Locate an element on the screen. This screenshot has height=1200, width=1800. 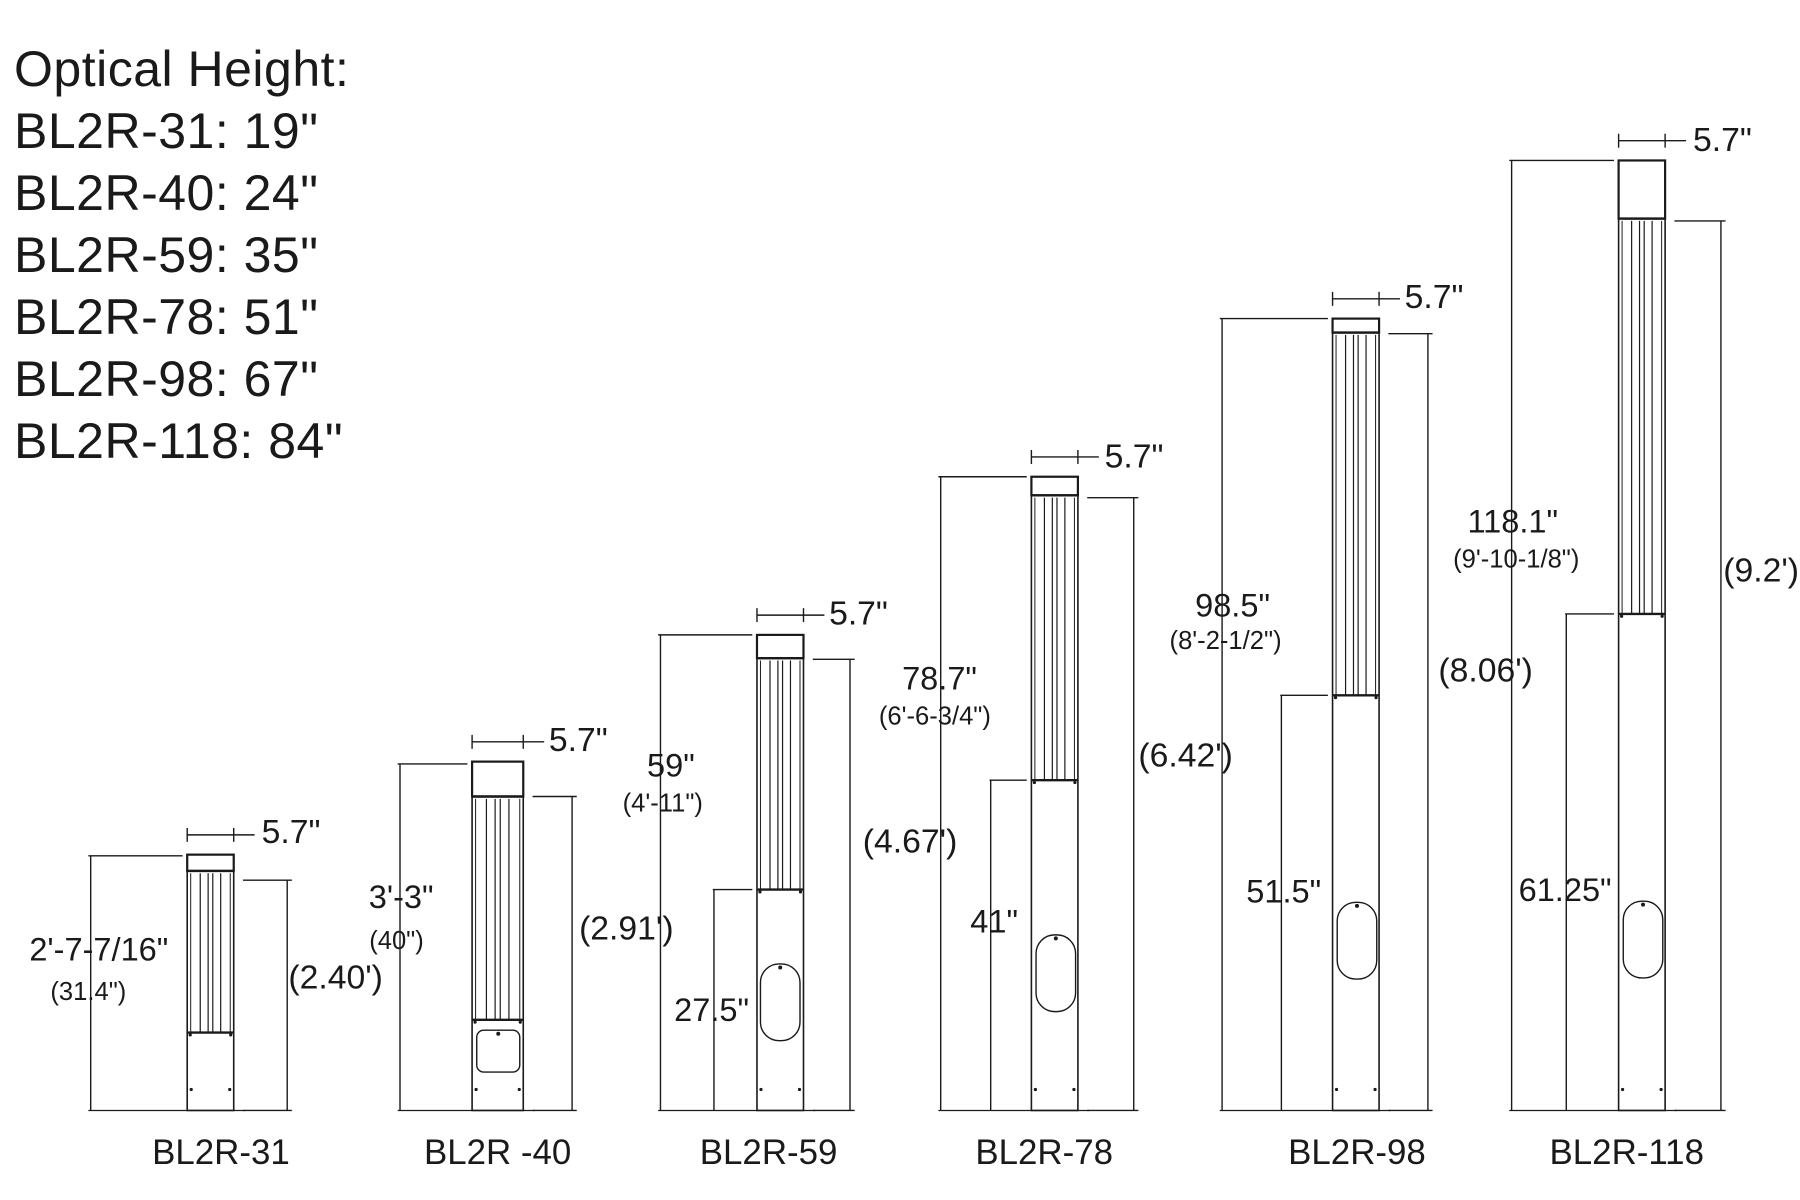
optic-height-label: (6.42') is located at coordinates (1185, 755).